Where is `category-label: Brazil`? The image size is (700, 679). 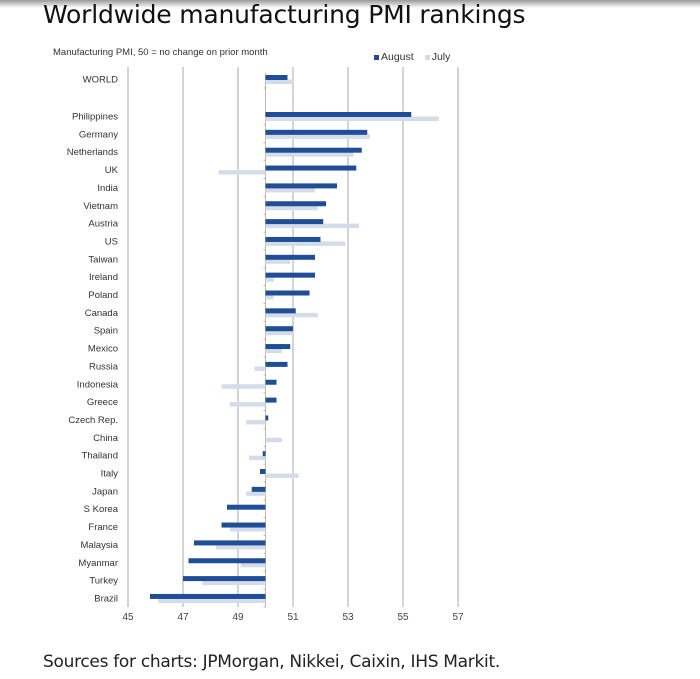
category-label: Brazil is located at coordinates (106, 598).